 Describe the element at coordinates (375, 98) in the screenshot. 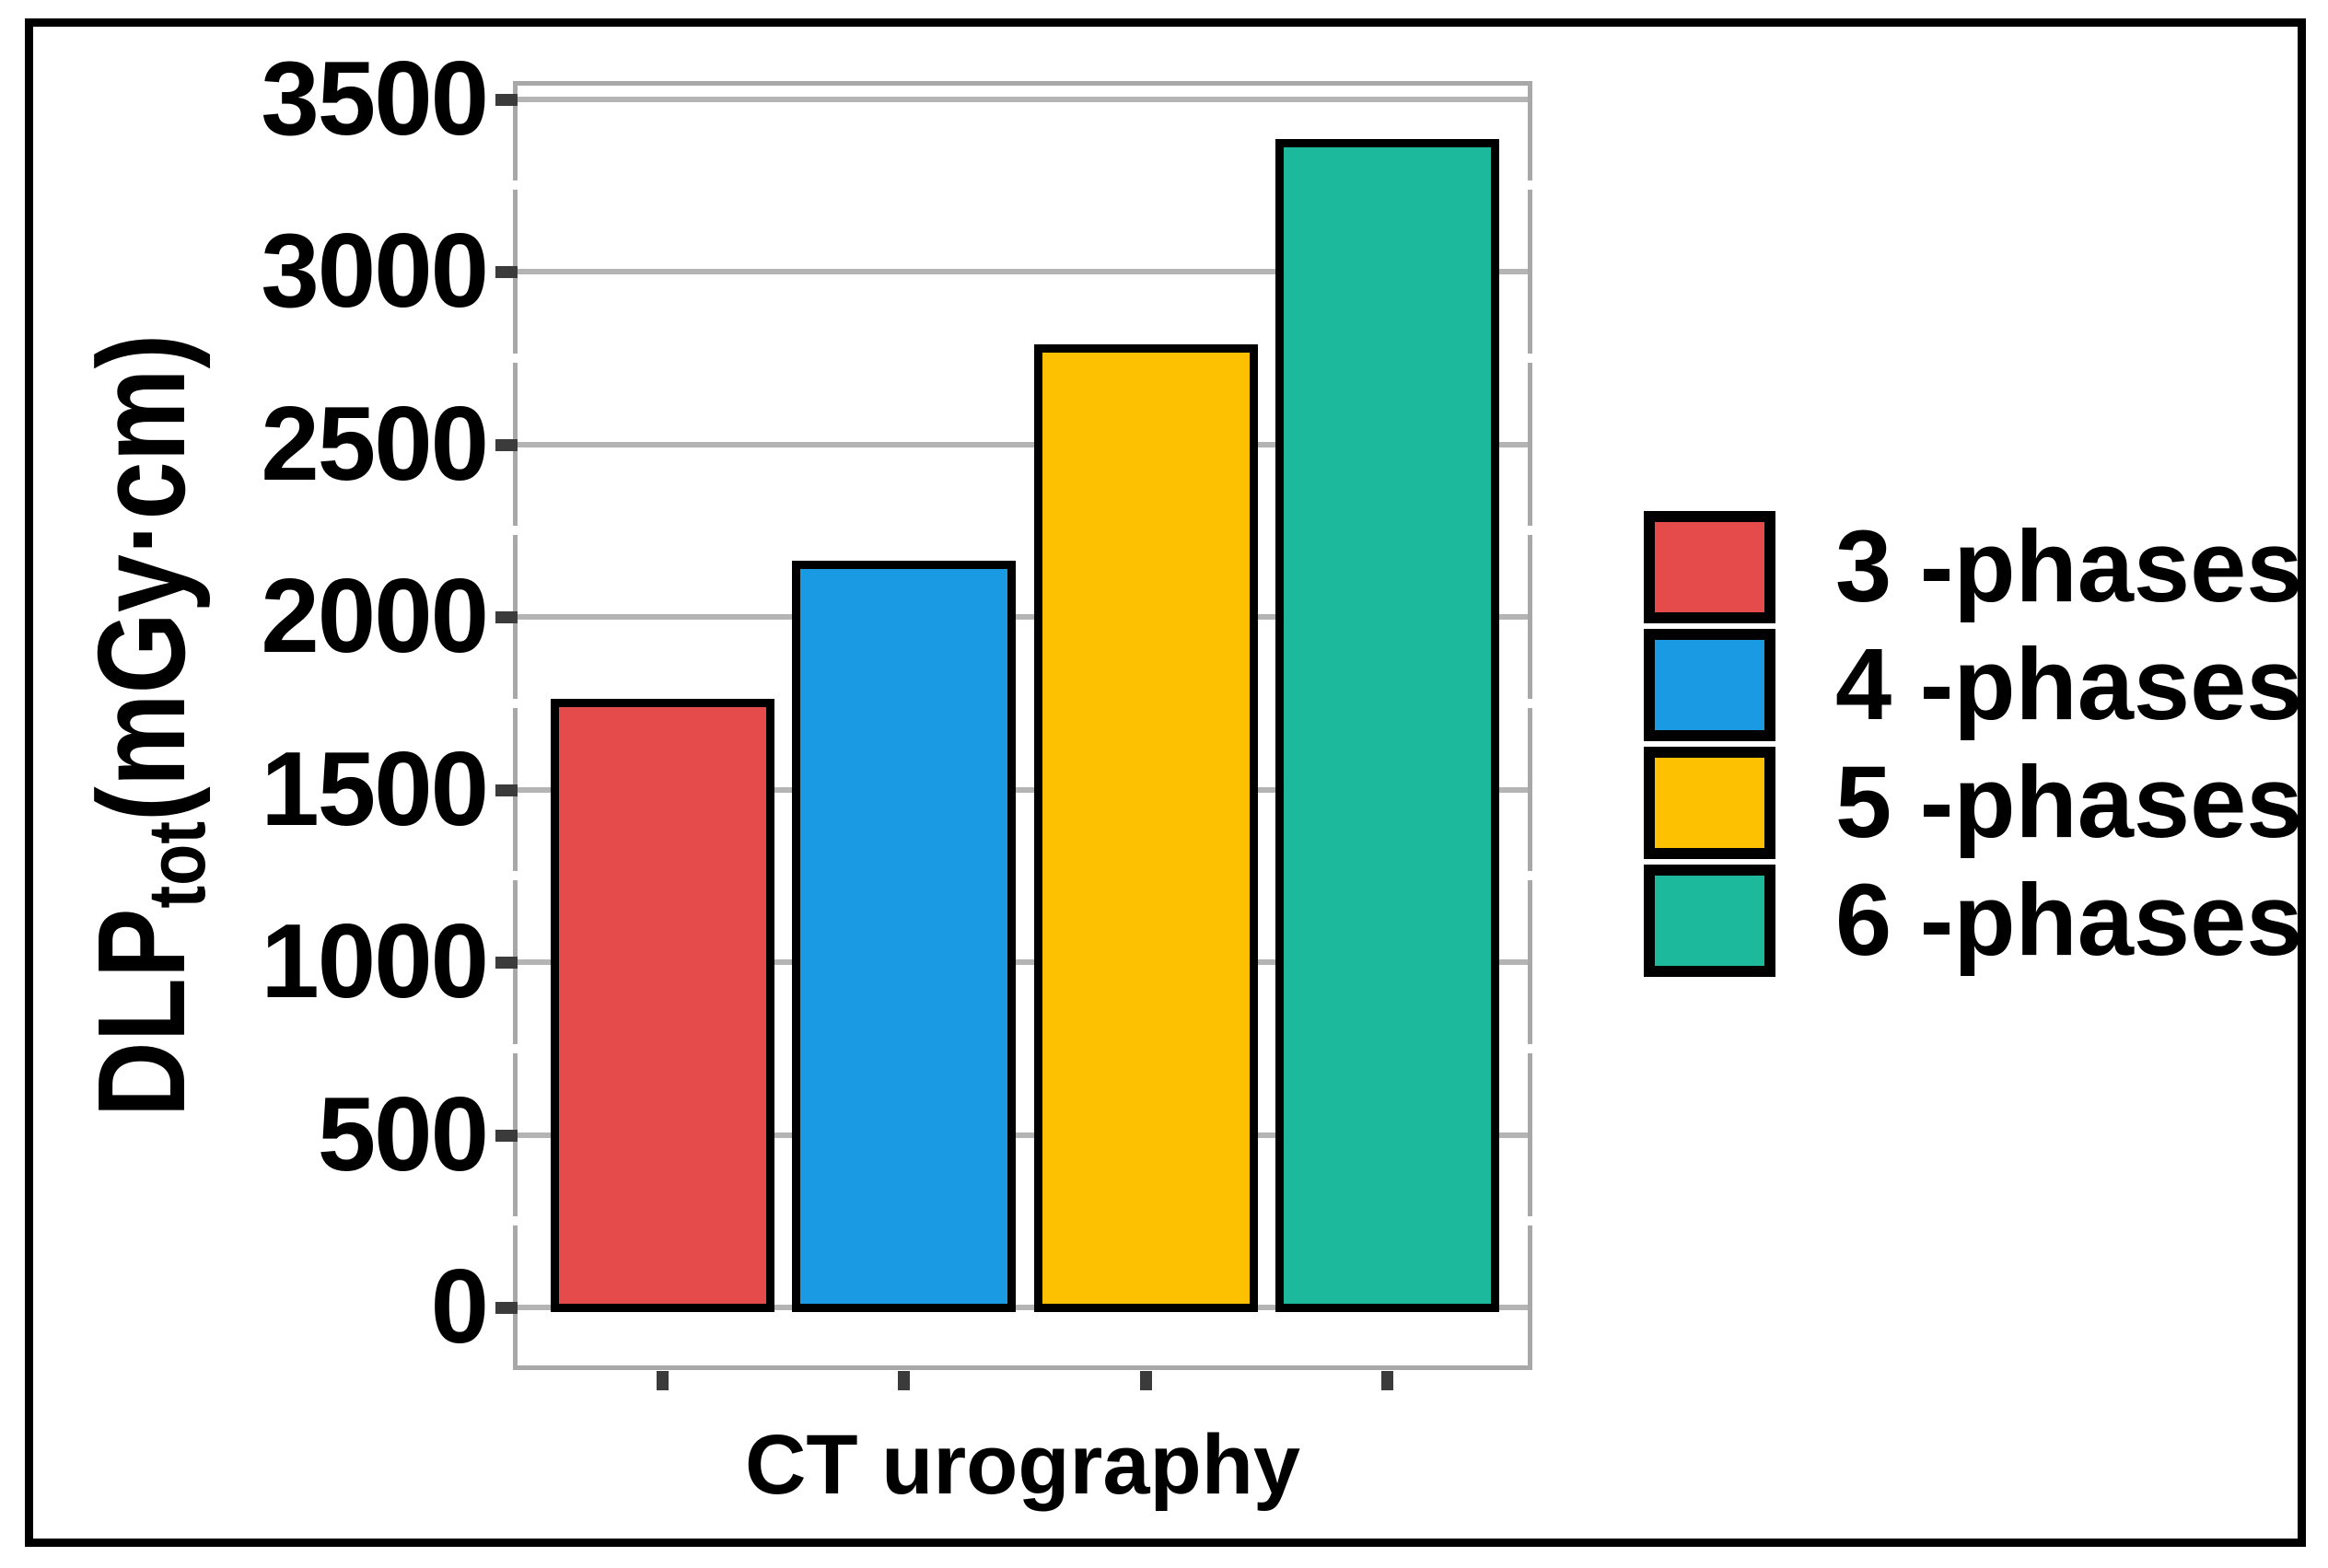

I see `y-tick-label-3500: 3500` at that location.